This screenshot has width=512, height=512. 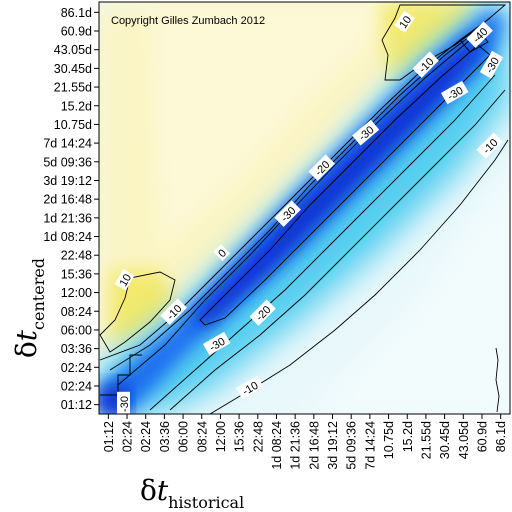 I want to click on y-axis-title-var: t, so click(x=26, y=335).